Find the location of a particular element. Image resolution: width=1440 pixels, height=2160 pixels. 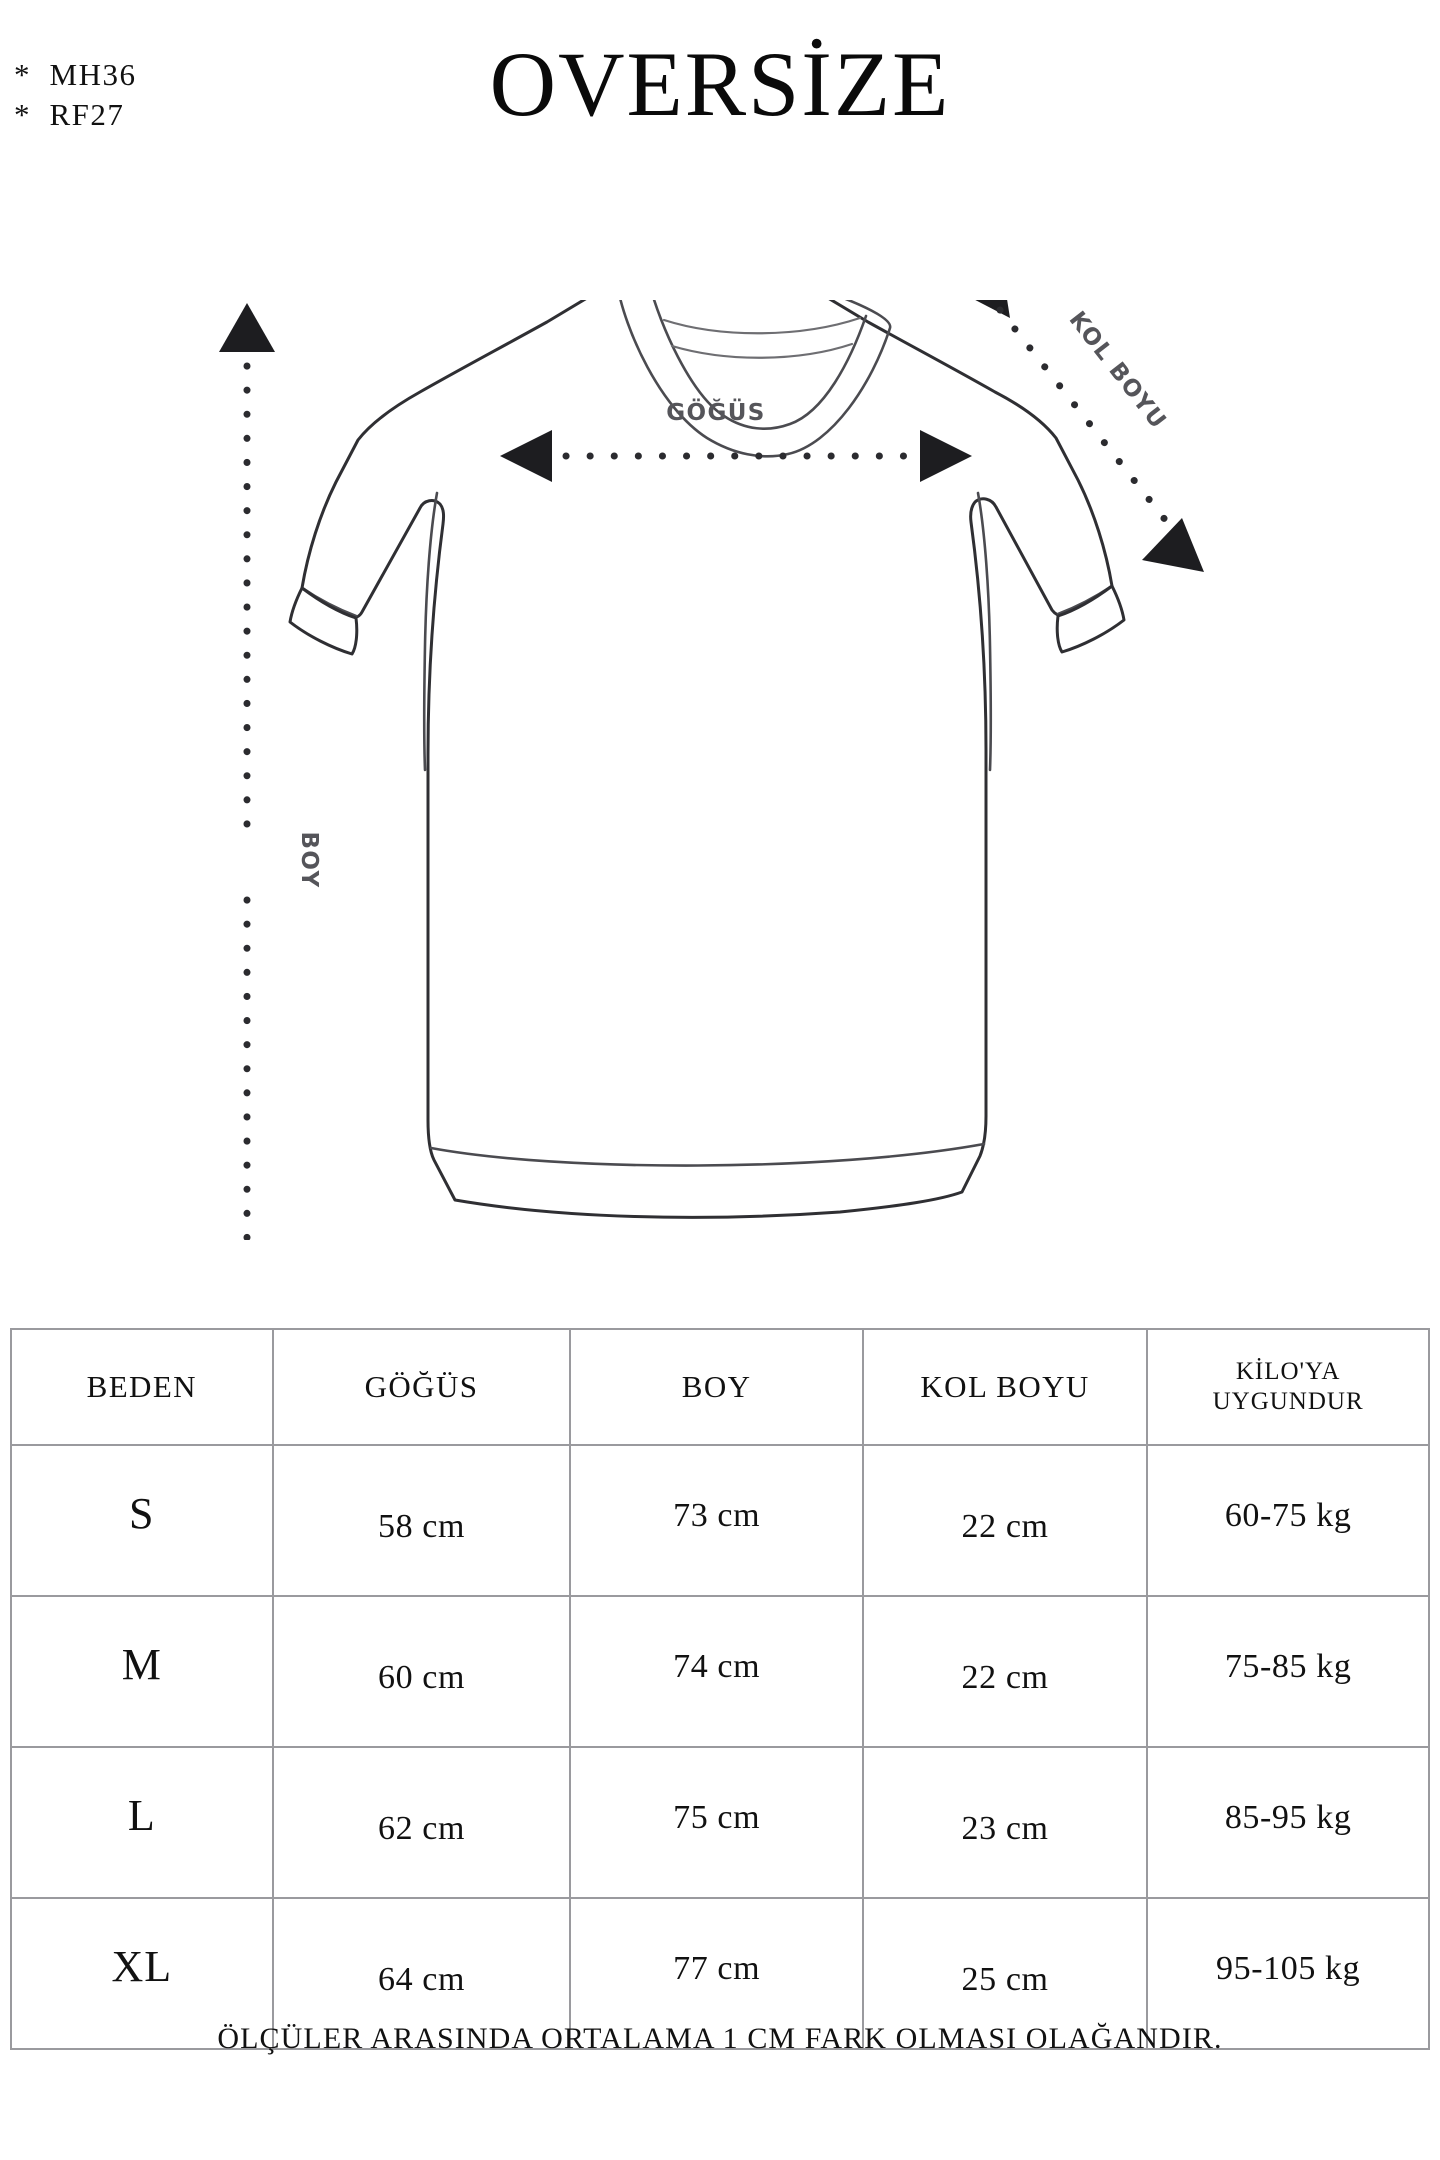

header-beden: BEDEN is located at coordinates (142, 1387).